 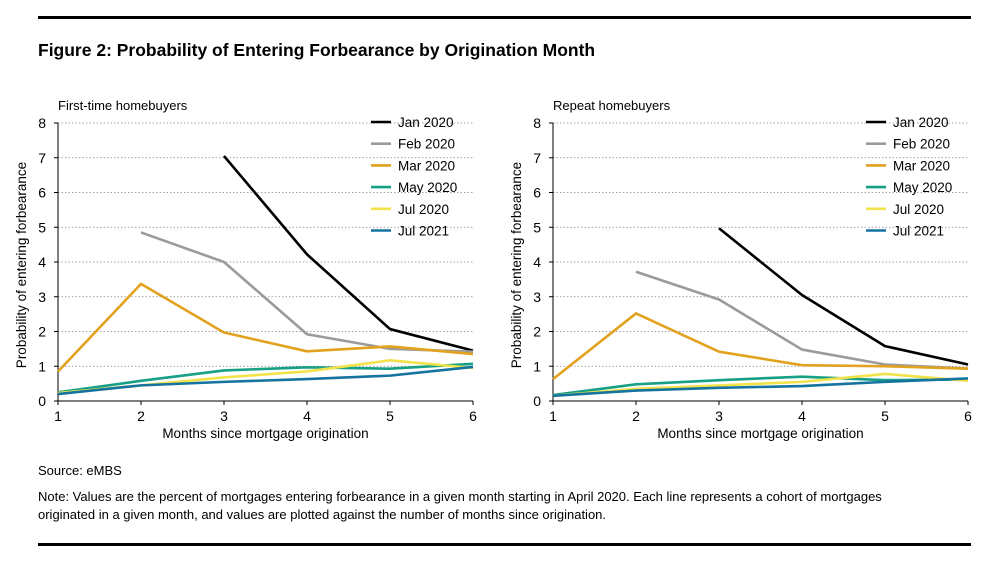 I want to click on series-line-jul-2020, so click(x=760, y=385).